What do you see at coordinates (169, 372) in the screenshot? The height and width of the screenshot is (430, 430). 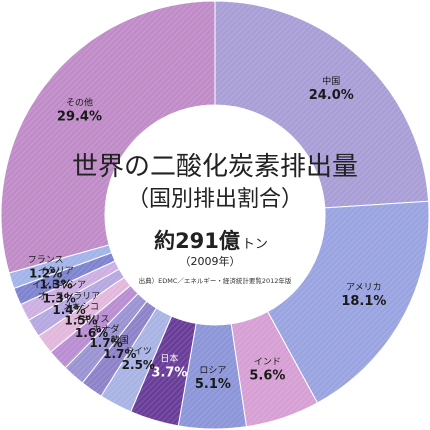 I see `slice-5-percent-label: 3.7%` at bounding box center [169, 372].